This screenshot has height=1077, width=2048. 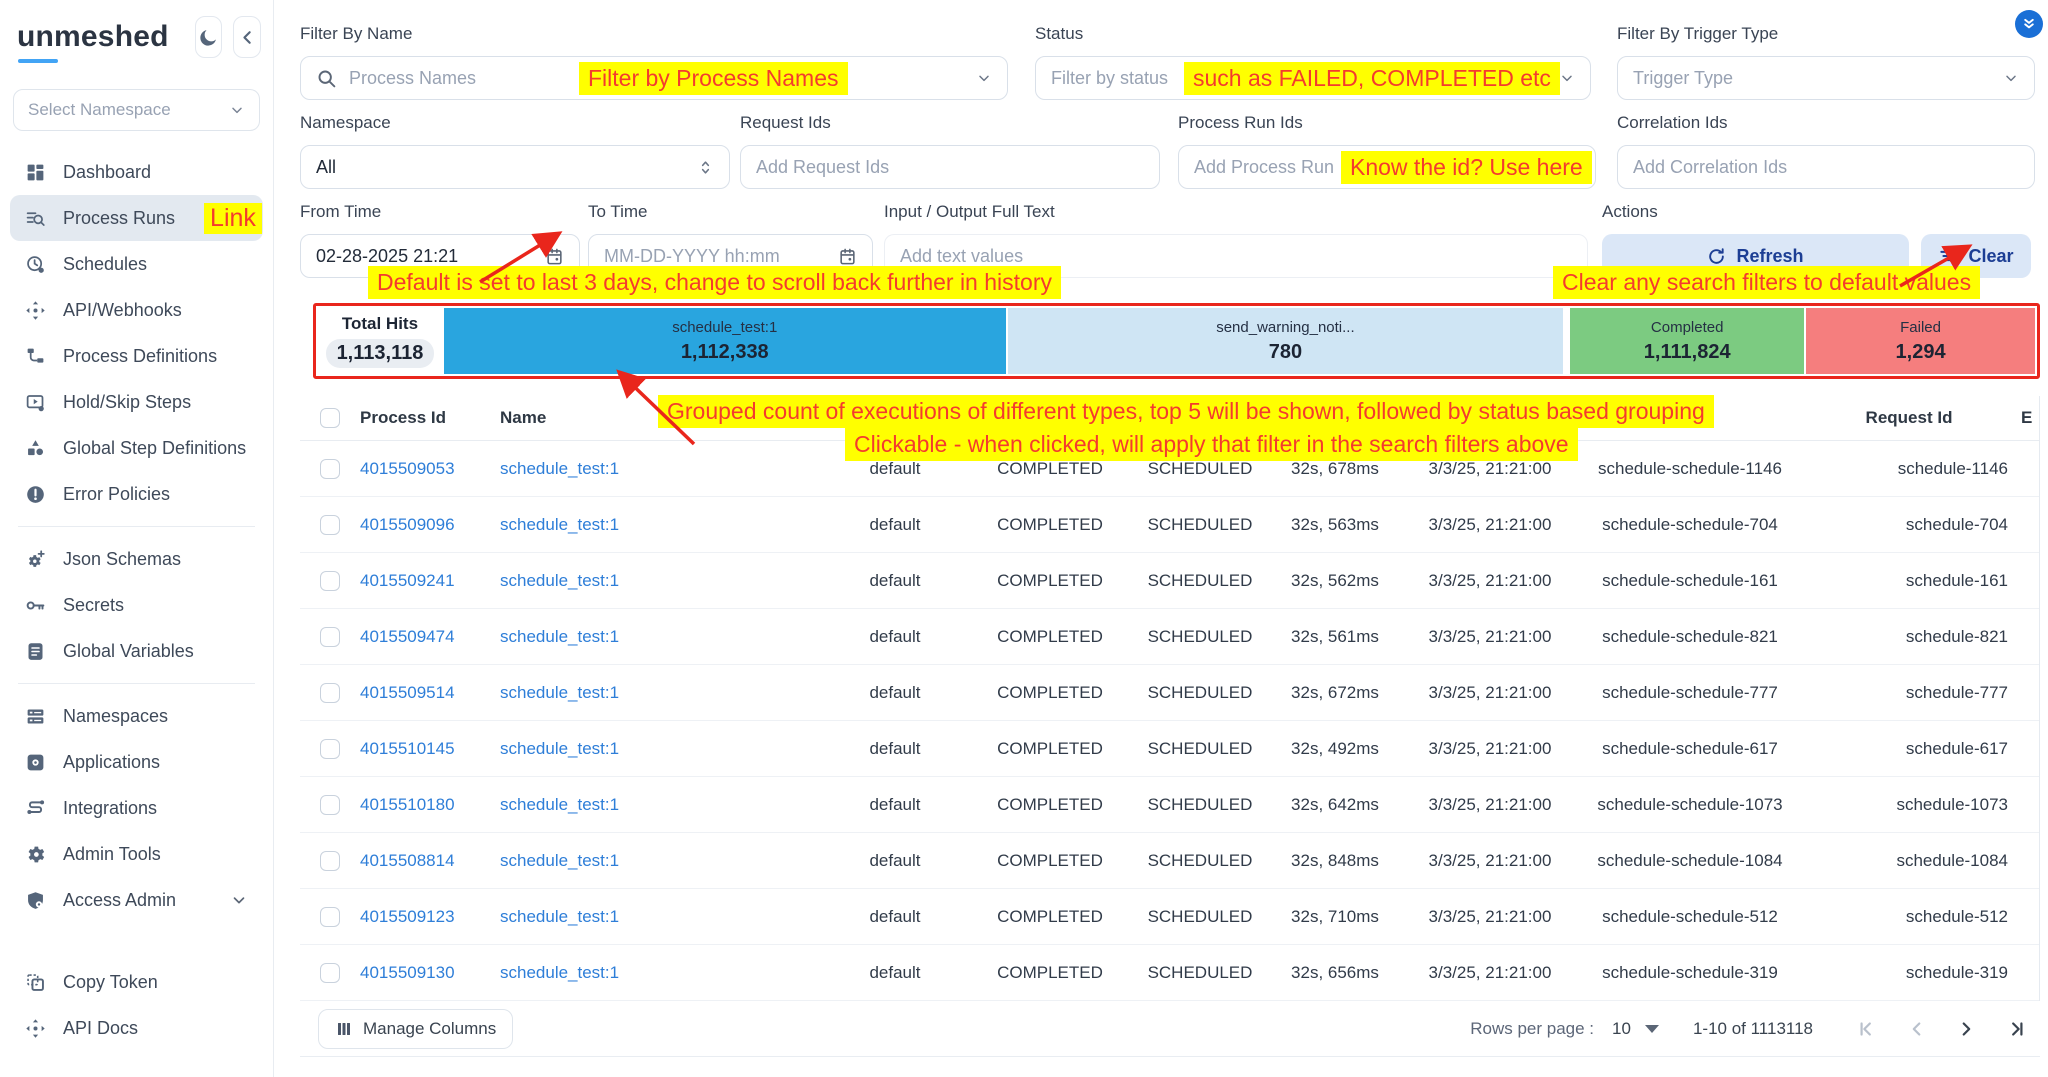 I want to click on caret-down-icon, so click(x=1651, y=1028).